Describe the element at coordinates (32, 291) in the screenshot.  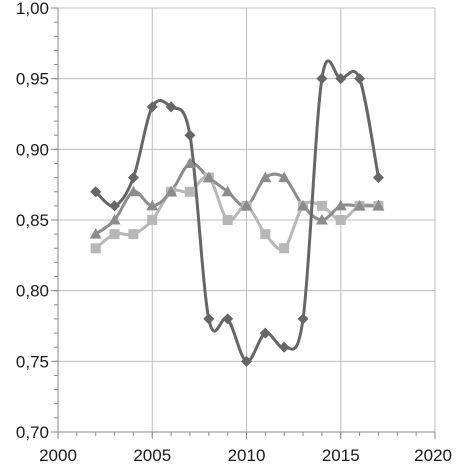
I see `y-tick-label: 0,80` at that location.